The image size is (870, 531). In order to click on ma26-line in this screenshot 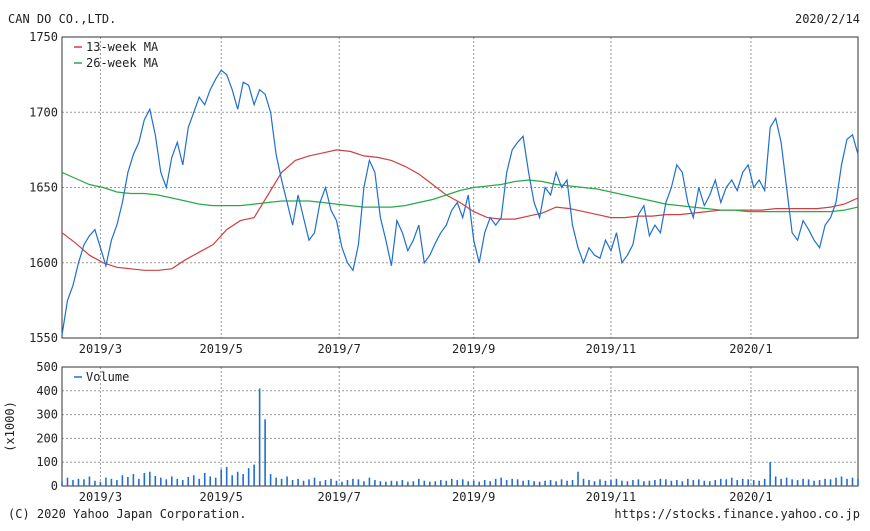, I will do `click(460, 192)`.